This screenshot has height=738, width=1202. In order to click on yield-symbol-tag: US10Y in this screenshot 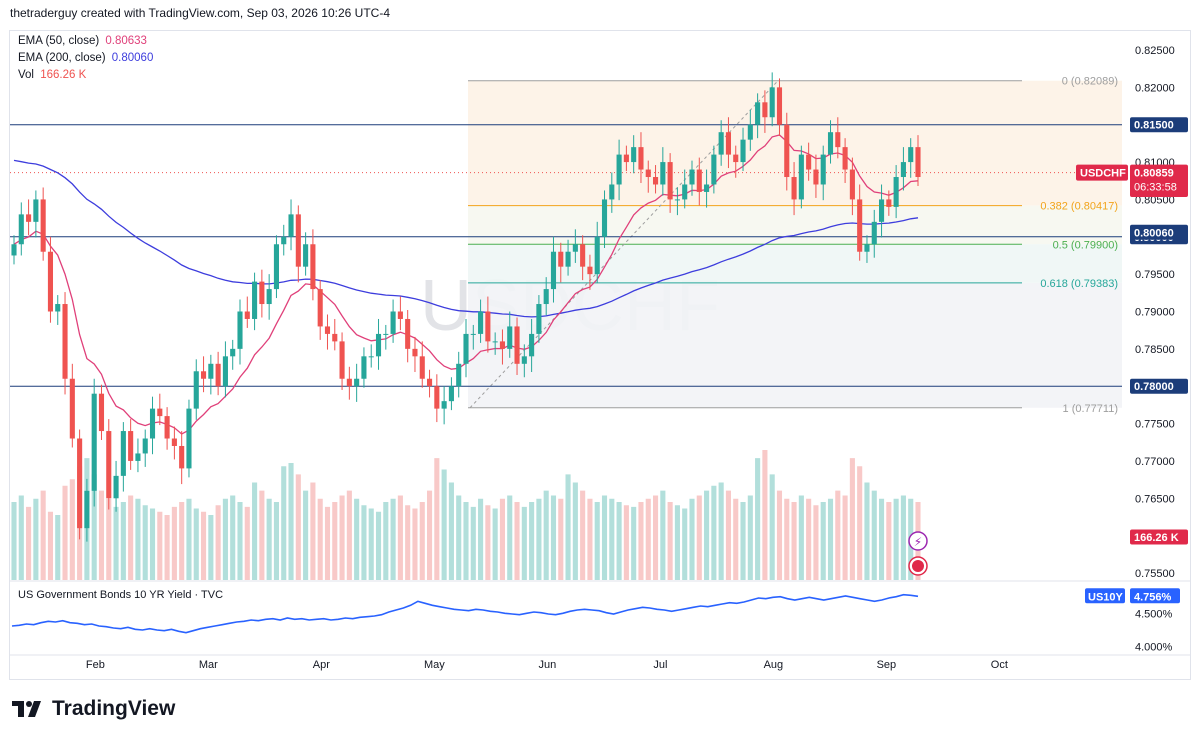, I will do `click(1106, 597)`.